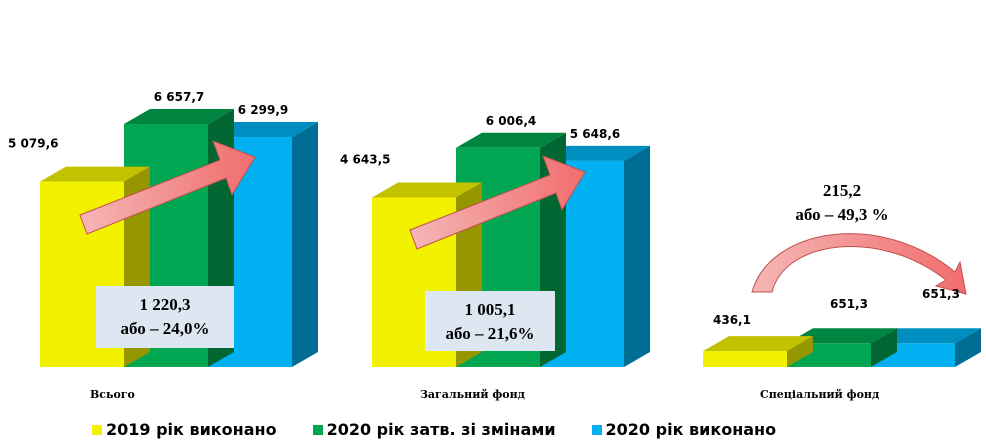 Image resolution: width=986 pixels, height=443 pixels. Describe the element at coordinates (595, 153) in the screenshot. I see `bar-top-c1-s2` at that location.